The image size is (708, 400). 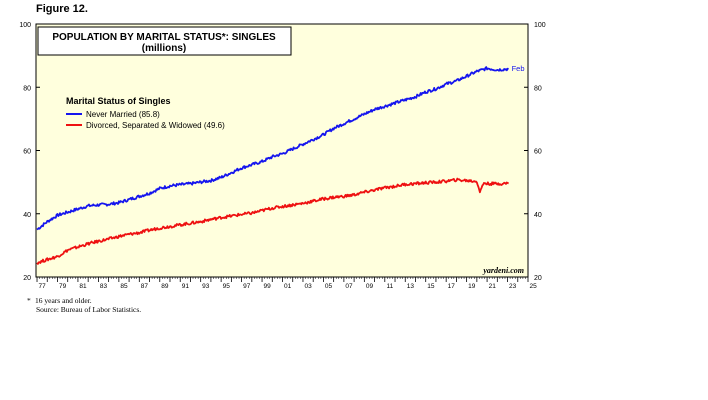 I want to click on x-tick-label: 93, so click(x=206, y=286).